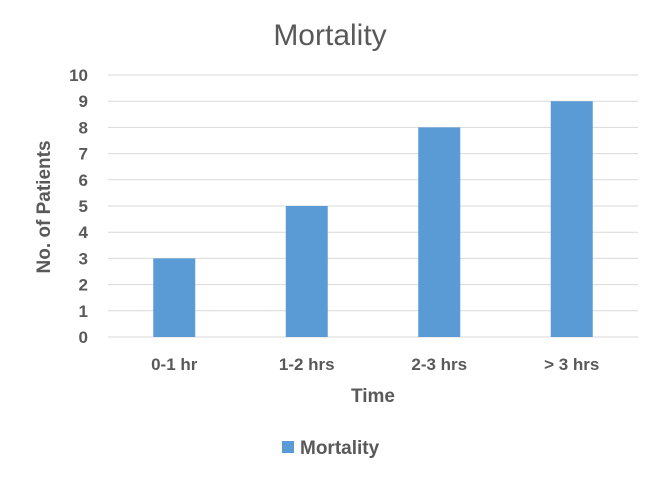 The height and width of the screenshot is (481, 660). Describe the element at coordinates (83, 101) in the screenshot. I see `y-tick-label: 9` at that location.